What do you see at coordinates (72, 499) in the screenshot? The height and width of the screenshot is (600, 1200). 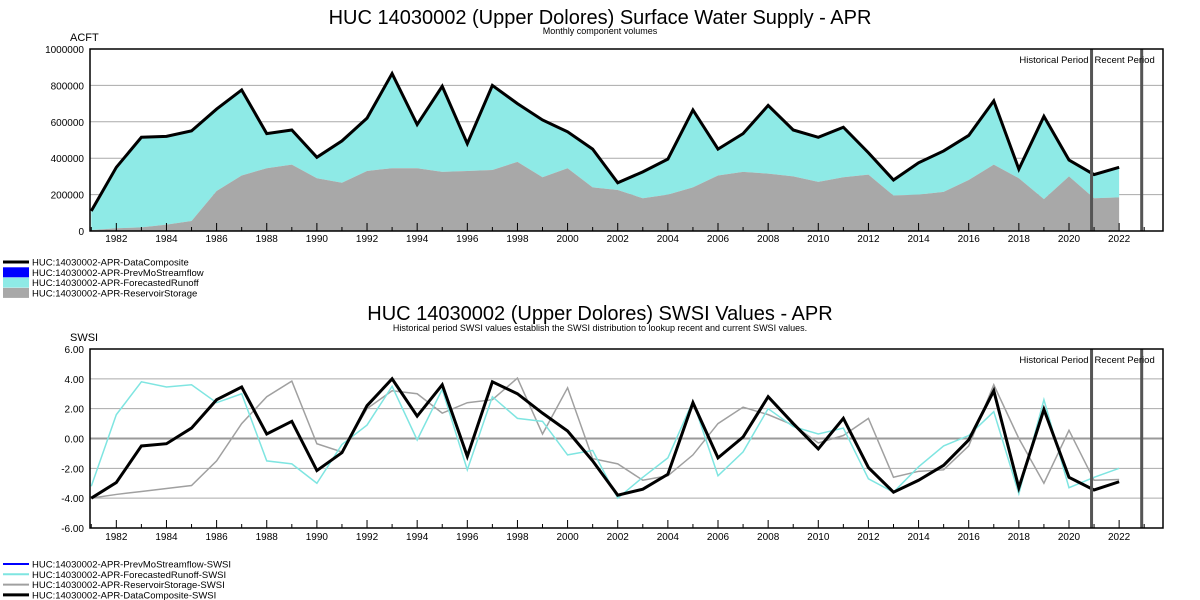 I see `y-tick-label: -4.00` at bounding box center [72, 499].